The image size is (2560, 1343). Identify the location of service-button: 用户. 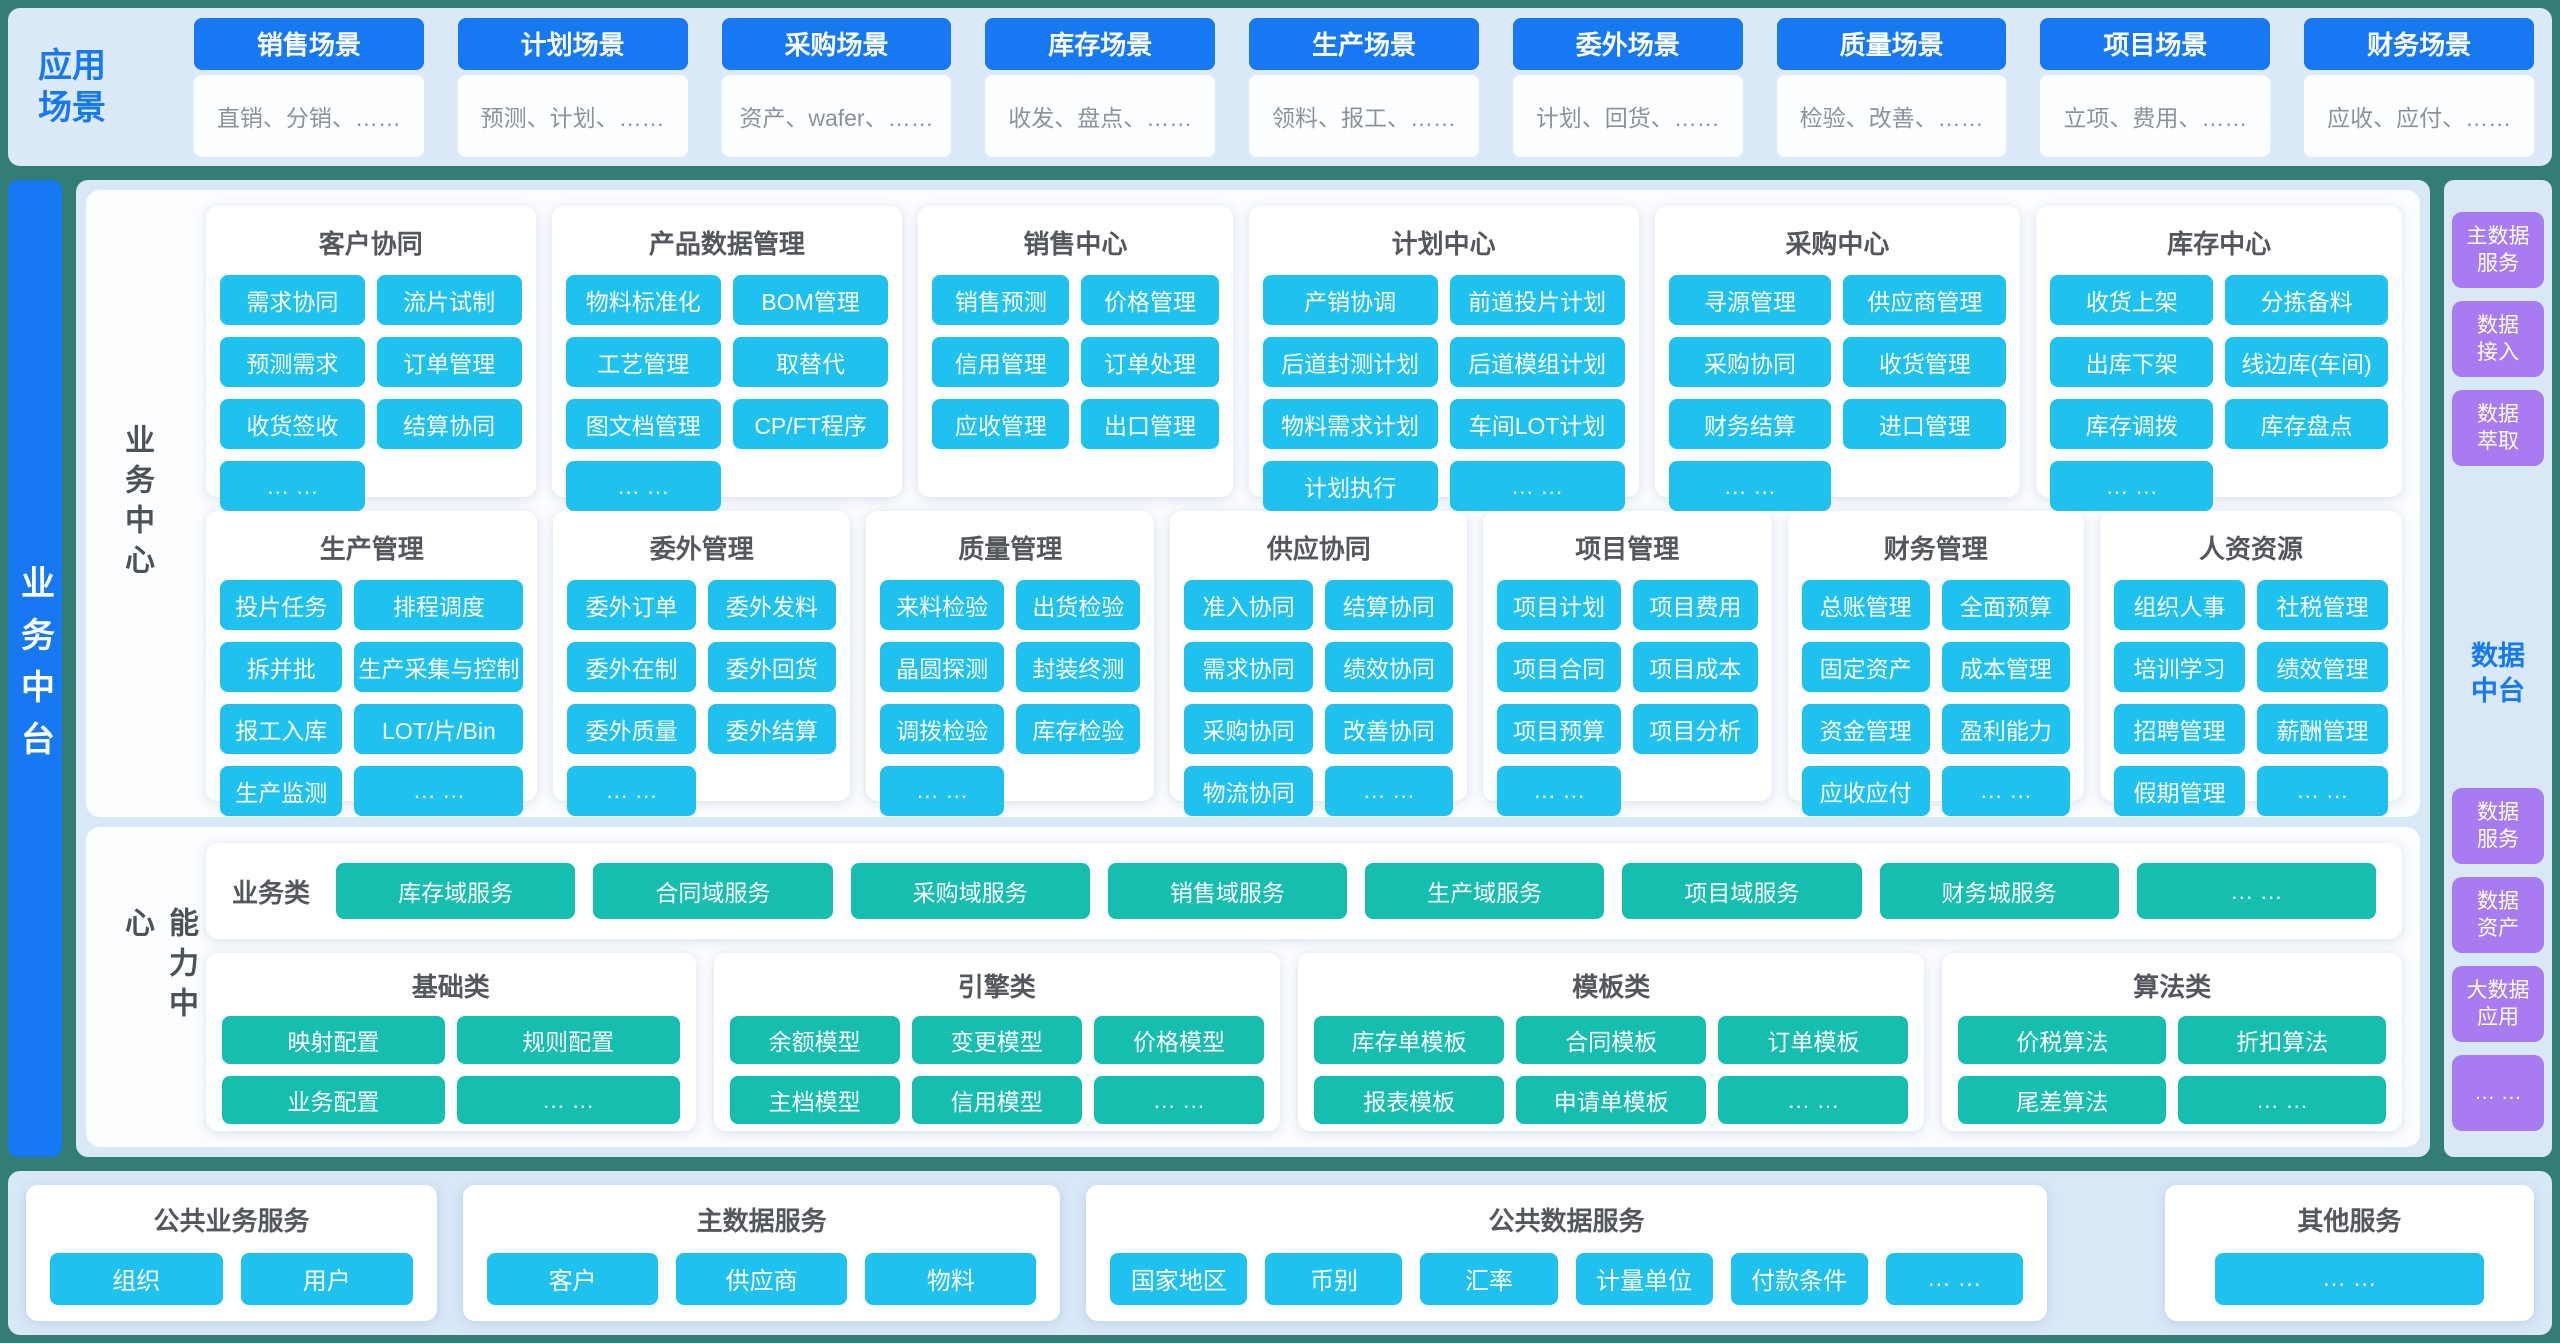
(327, 1278).